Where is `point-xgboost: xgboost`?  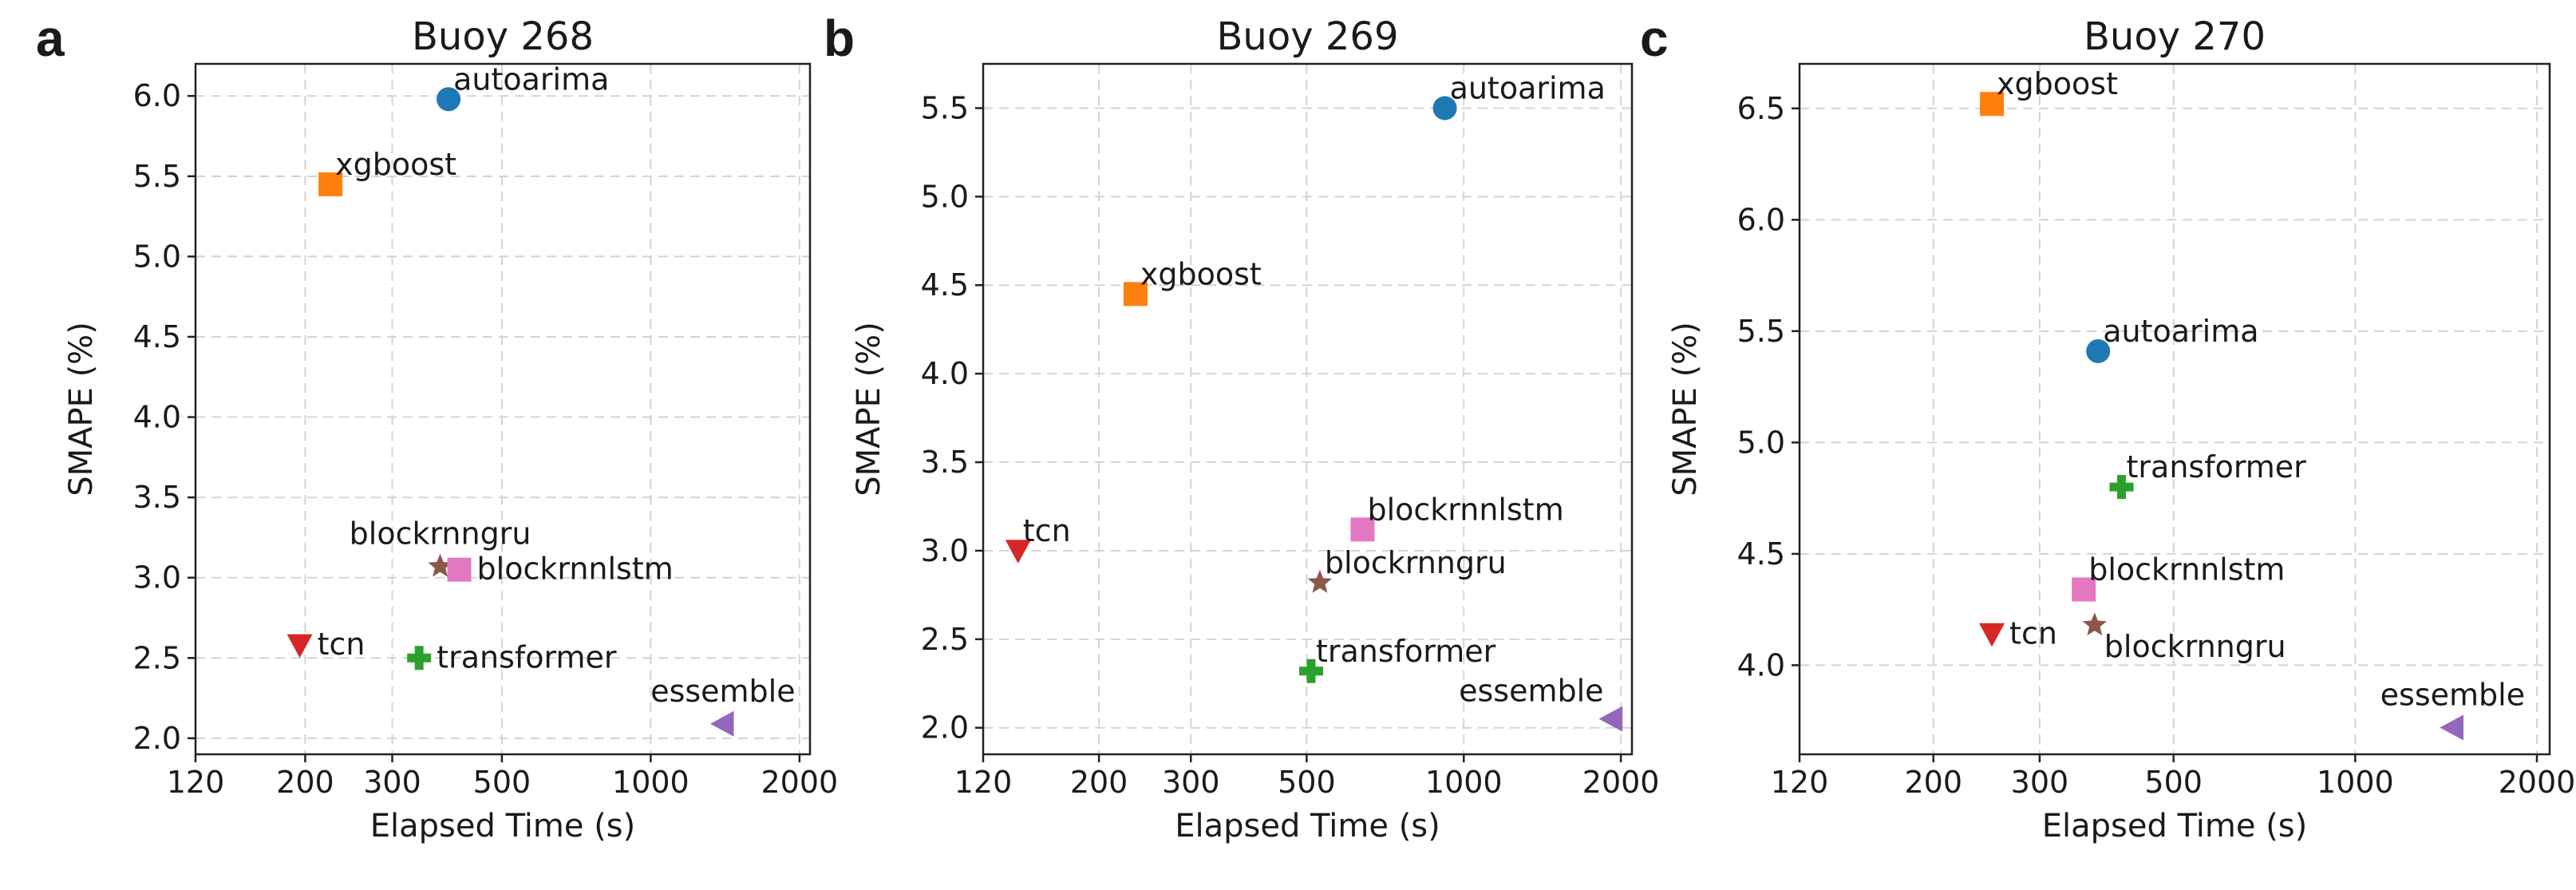 point-xgboost: xgboost is located at coordinates (1192, 281).